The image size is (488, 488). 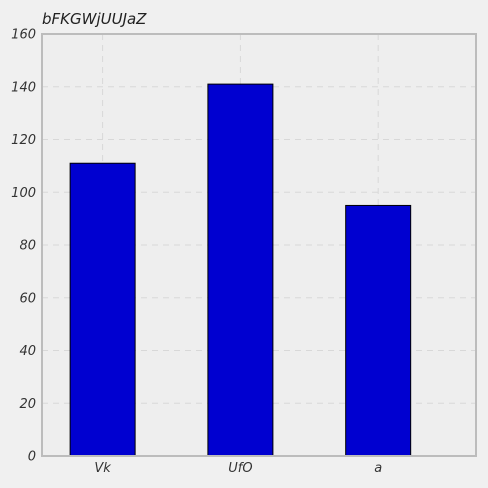 What do you see at coordinates (27, 246) in the screenshot?
I see `y-tick-label: 80` at bounding box center [27, 246].